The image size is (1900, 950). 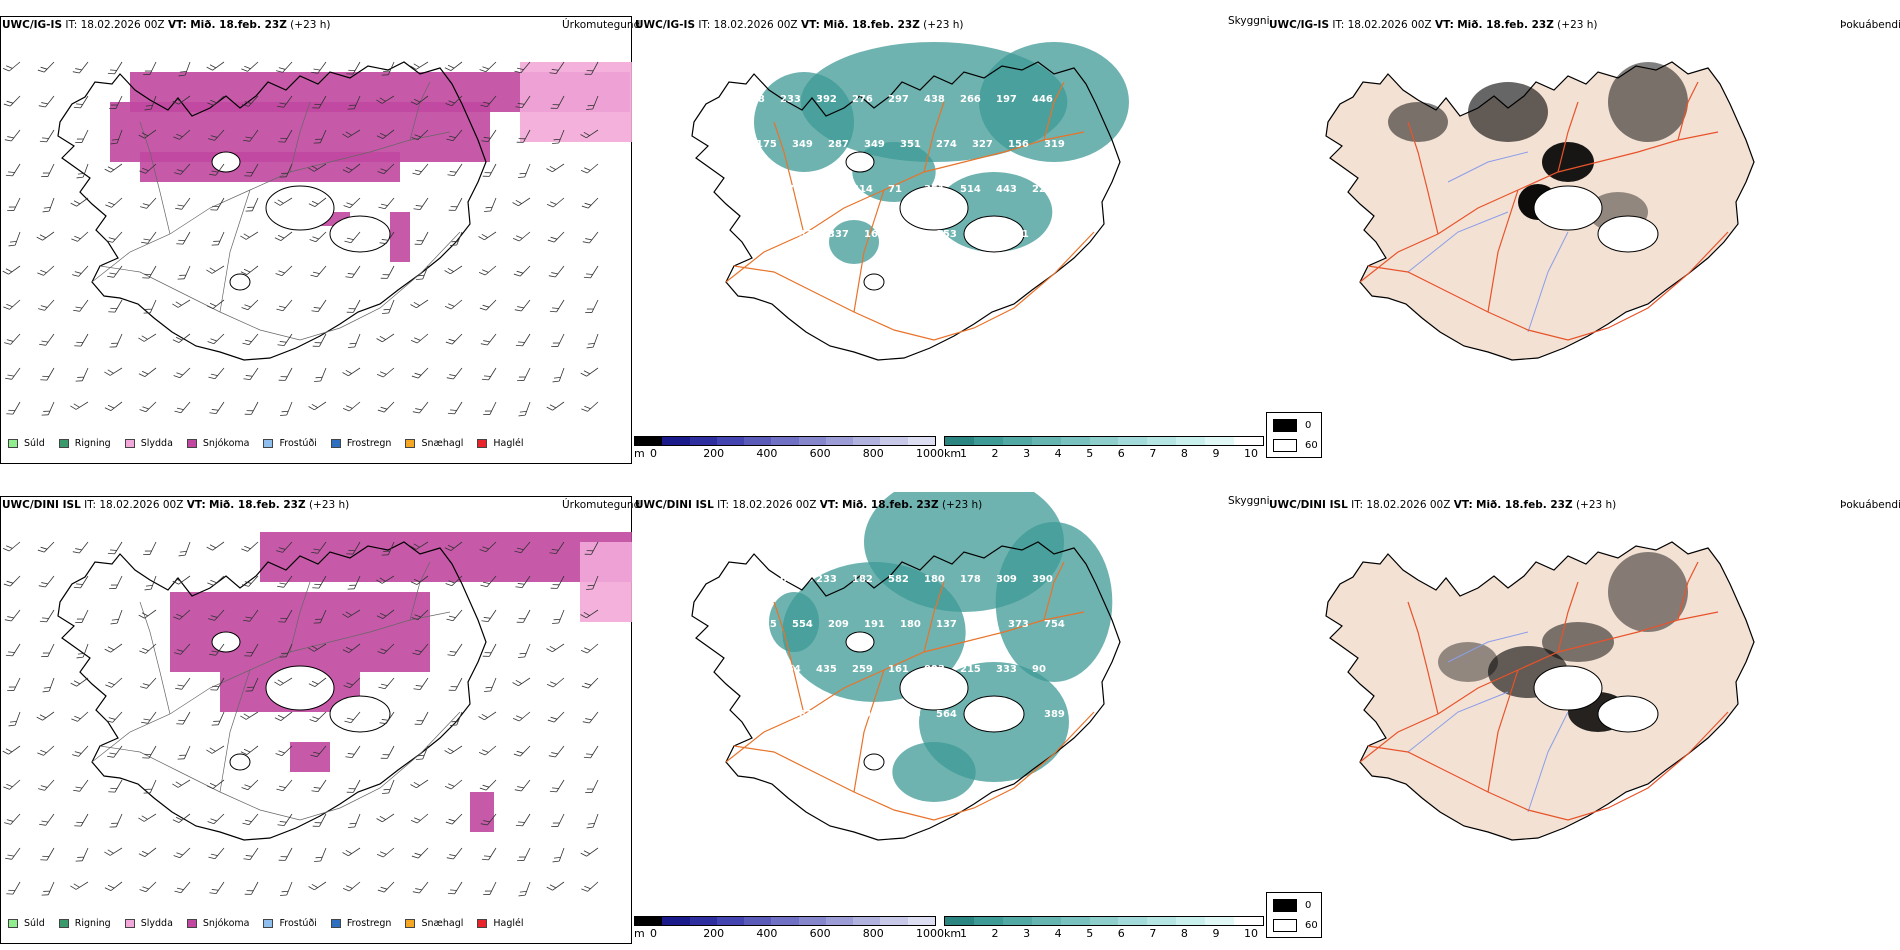 I want to click on visibility-value: 185, so click(x=910, y=714).